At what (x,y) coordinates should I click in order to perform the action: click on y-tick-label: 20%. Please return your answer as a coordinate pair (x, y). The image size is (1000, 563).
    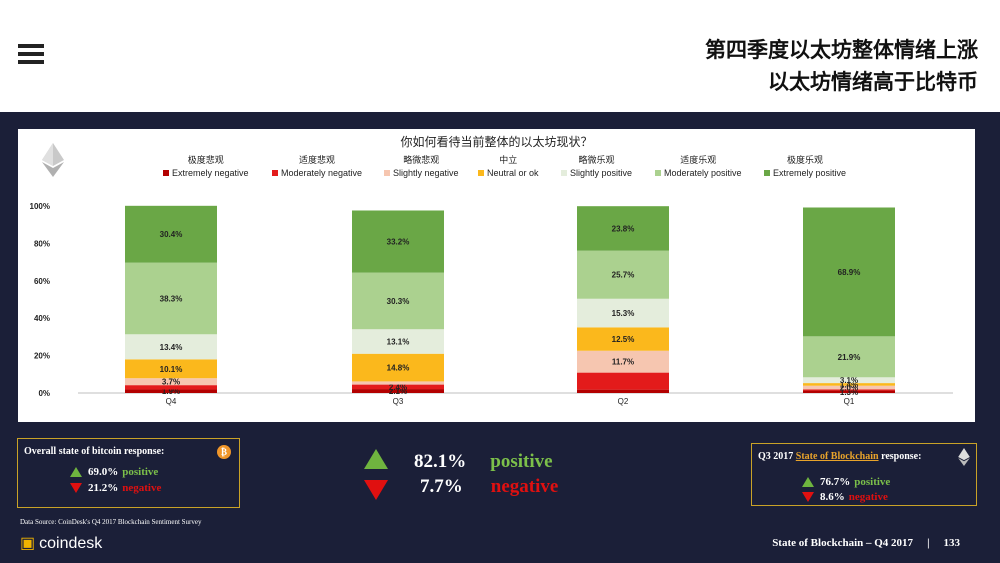
    Looking at the image, I should click on (42, 356).